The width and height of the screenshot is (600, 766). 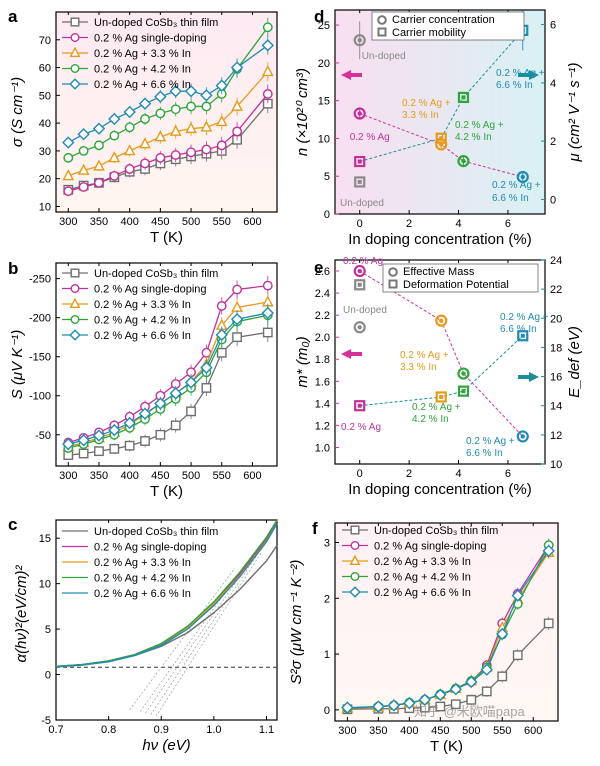 What do you see at coordinates (322, 360) in the screenshot?
I see `y-tick-label: 1.8` at bounding box center [322, 360].